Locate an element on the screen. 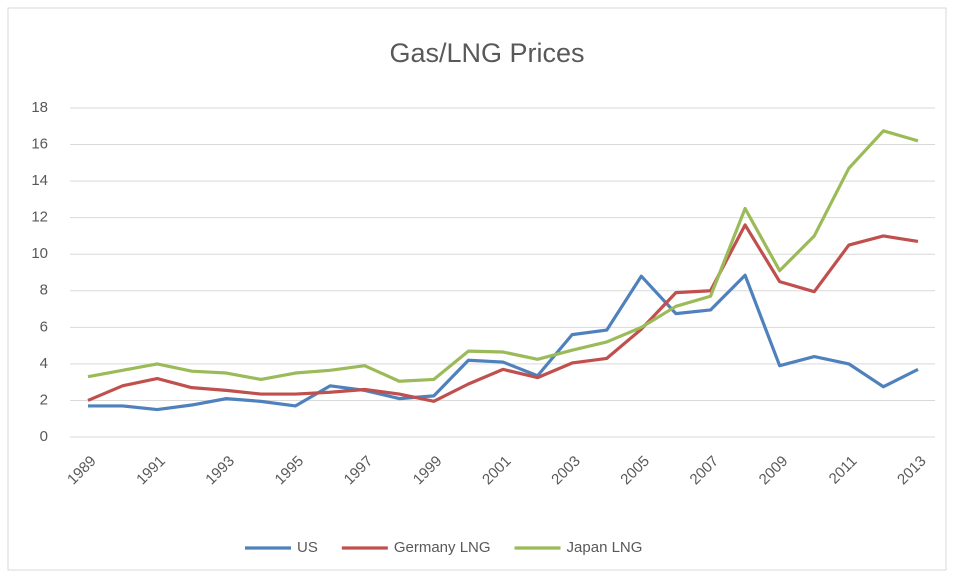 The height and width of the screenshot is (578, 955). y-tick-label: 14 is located at coordinates (39, 180).